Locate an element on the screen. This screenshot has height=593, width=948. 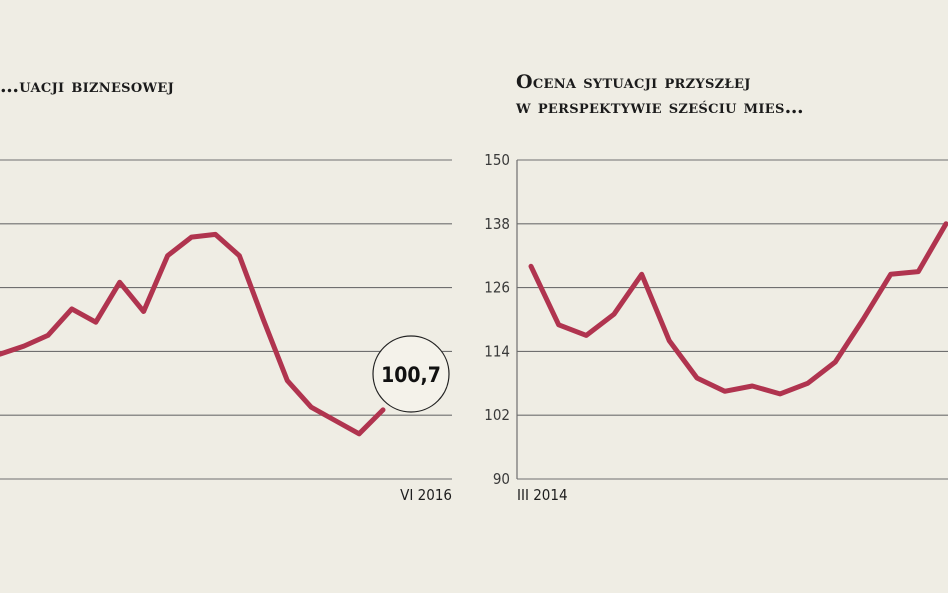
left-series-line is located at coordinates (193, 334).